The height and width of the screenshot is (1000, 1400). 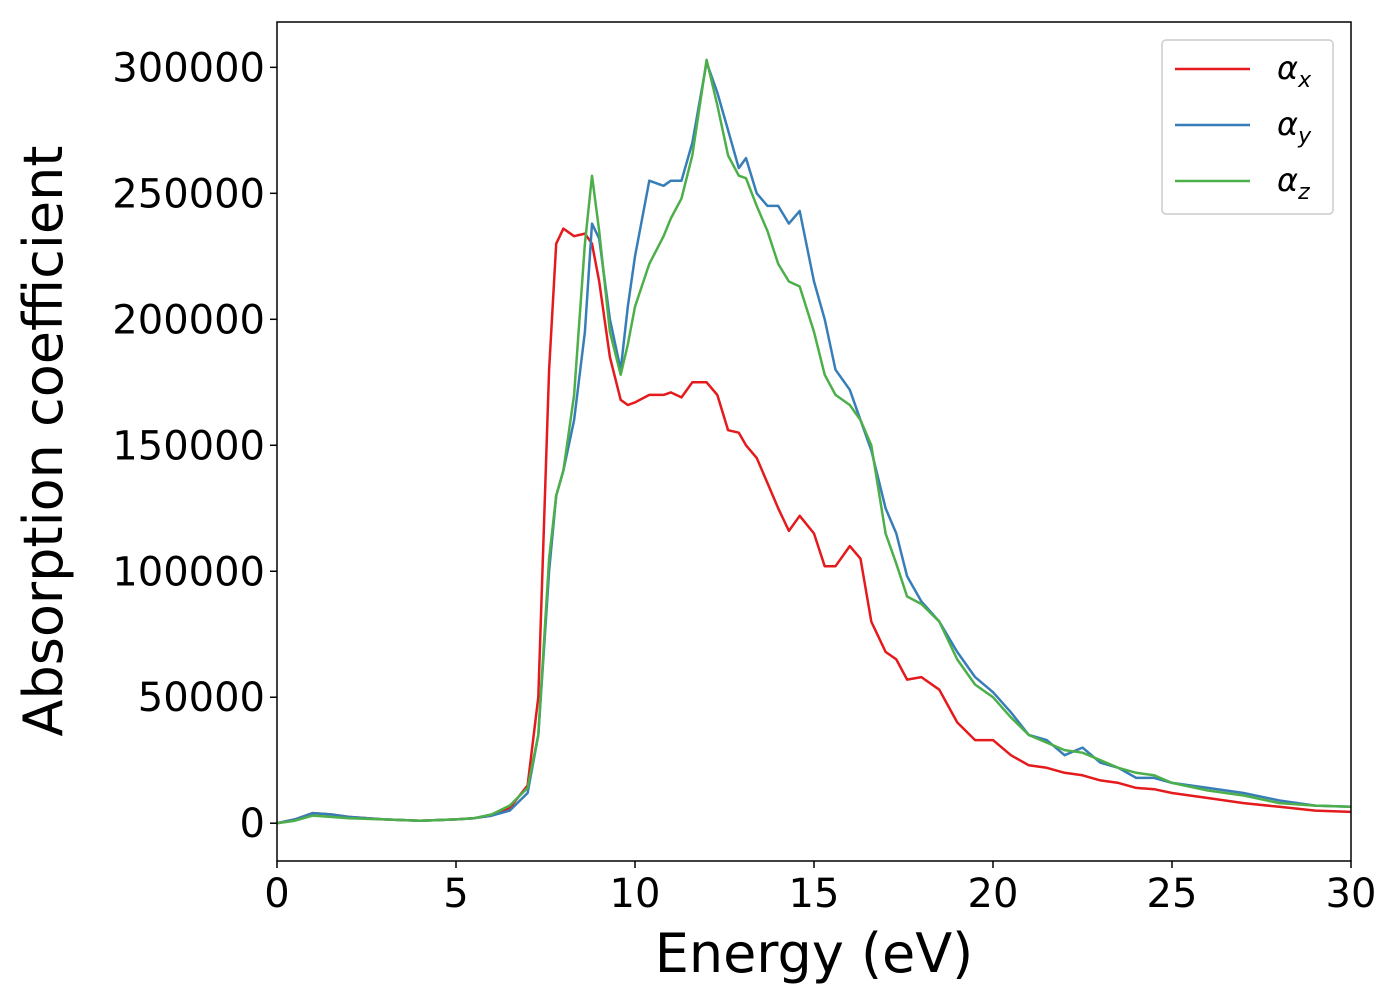 What do you see at coordinates (993, 894) in the screenshot?
I see `x-tick-label: 20` at bounding box center [993, 894].